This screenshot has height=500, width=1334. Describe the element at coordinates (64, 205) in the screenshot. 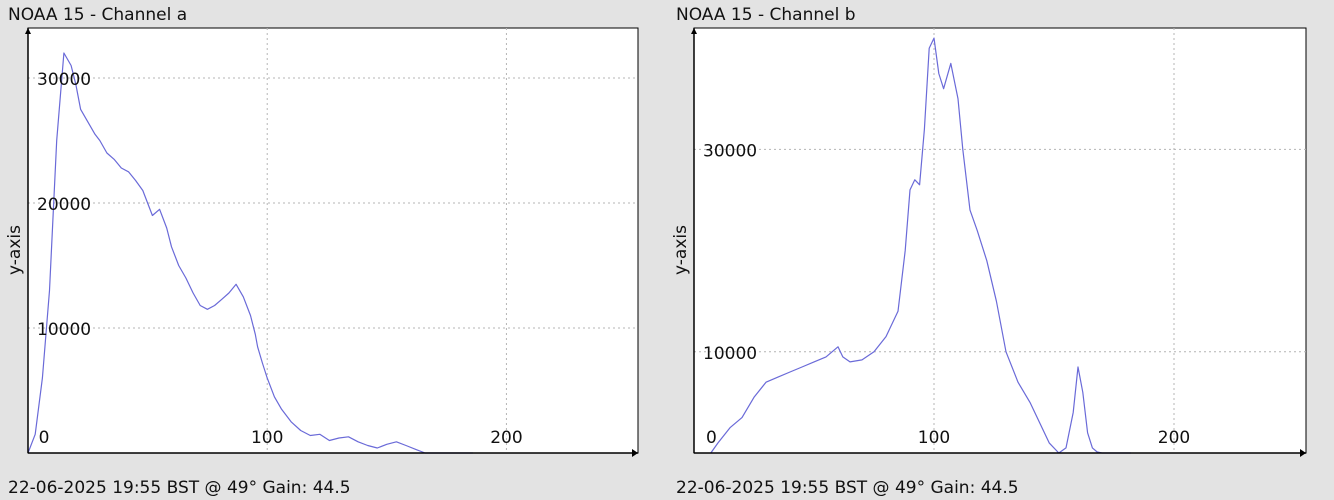

I see `y-tick-label: 20000` at that location.